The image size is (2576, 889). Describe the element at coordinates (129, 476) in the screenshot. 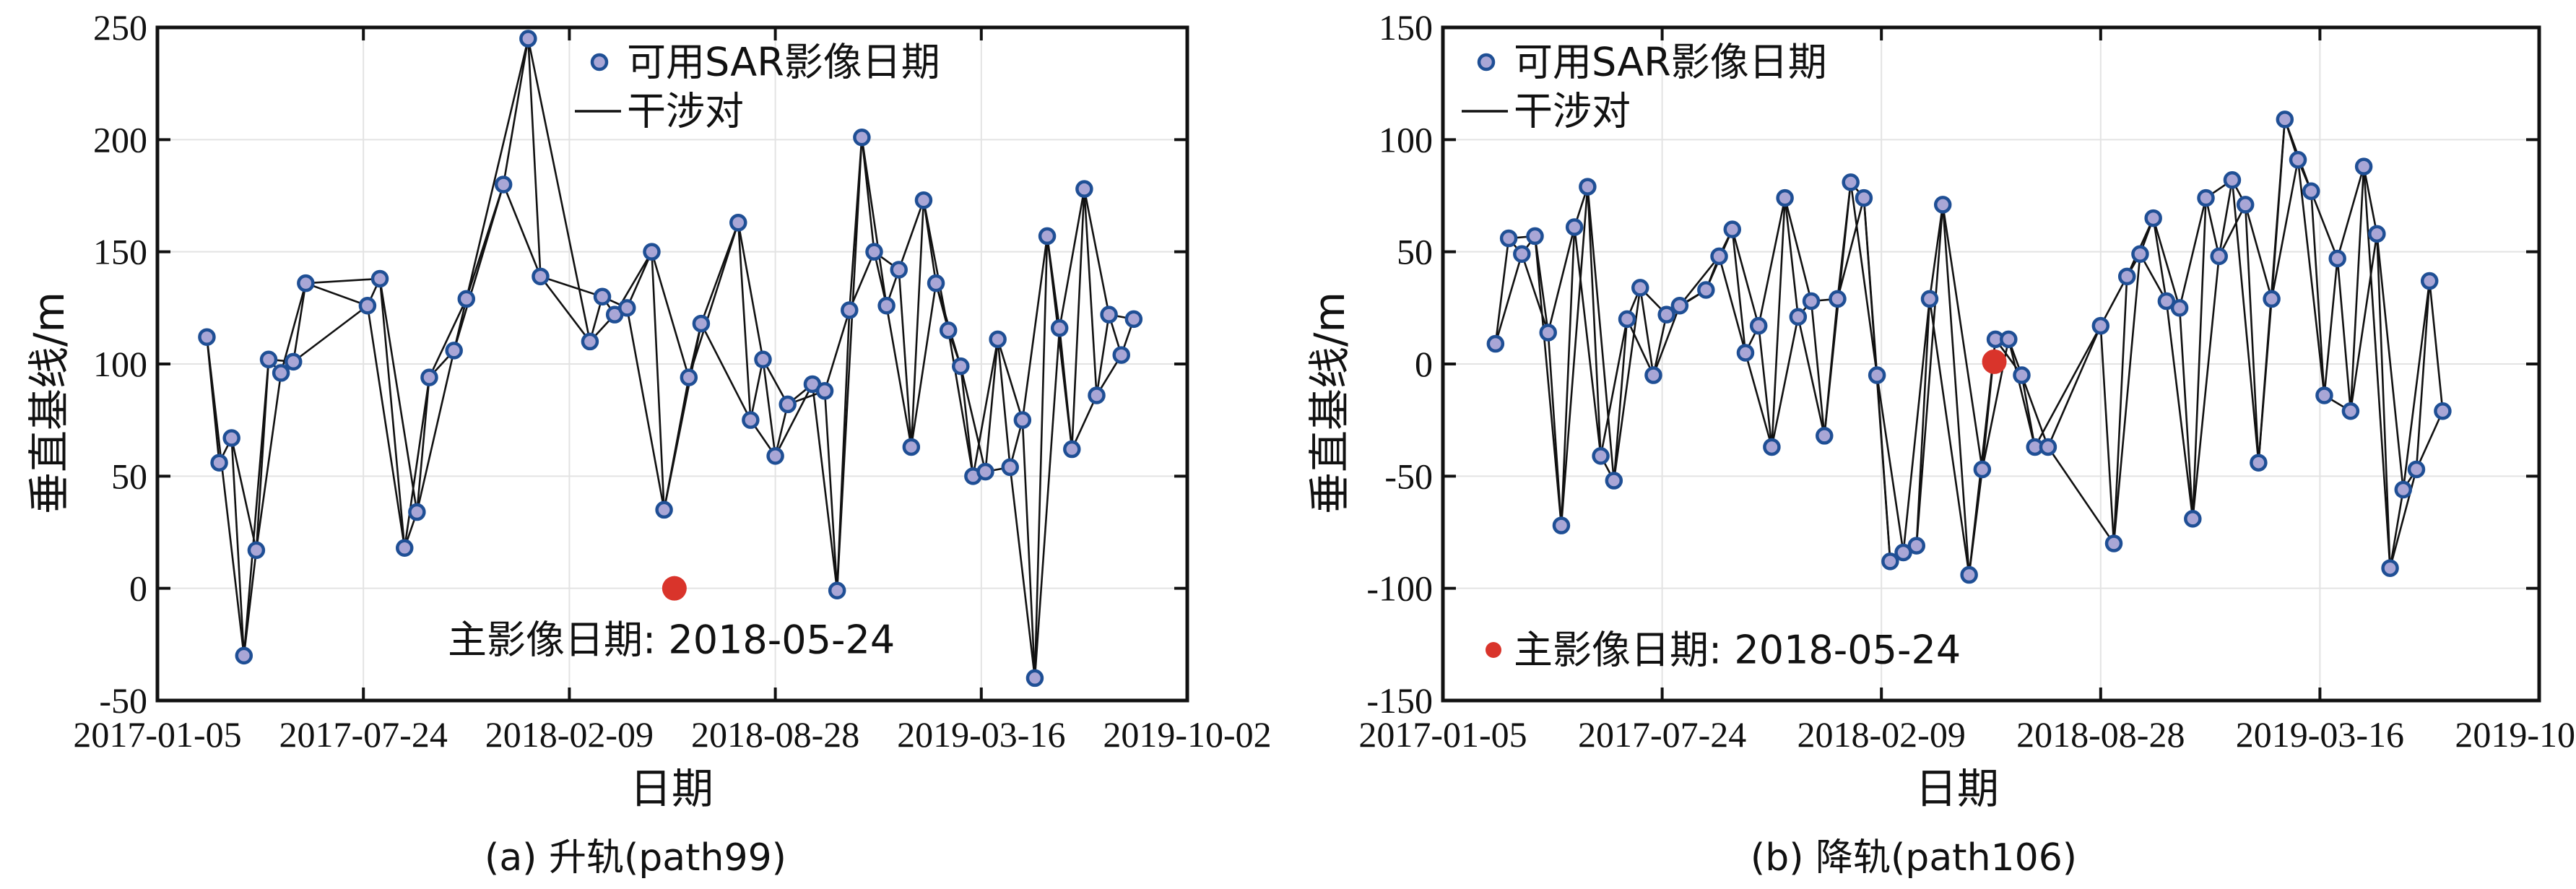

I see `ytick-label: 50` at that location.